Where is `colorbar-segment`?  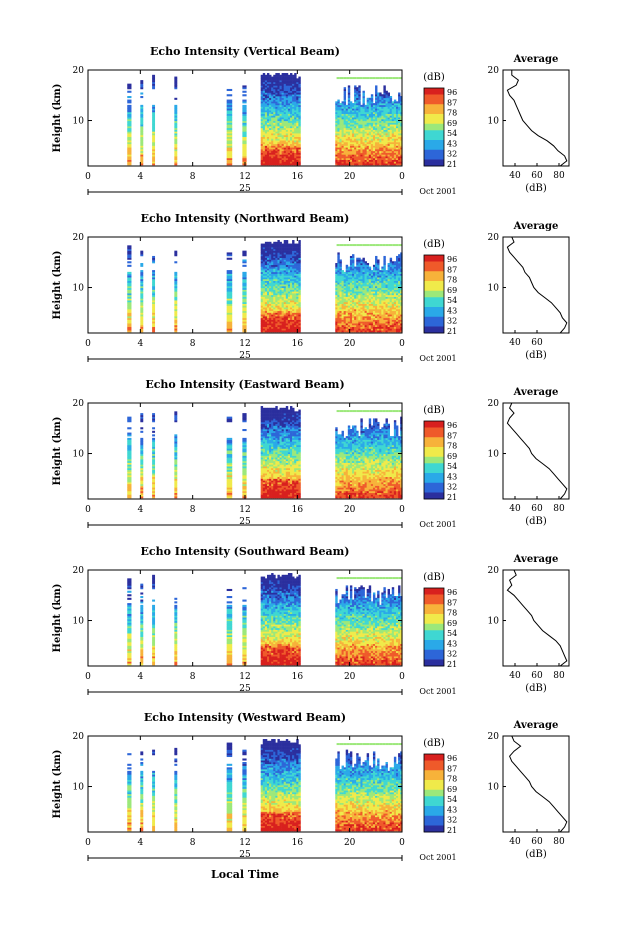
colorbar-segment is located at coordinates (434, 149).